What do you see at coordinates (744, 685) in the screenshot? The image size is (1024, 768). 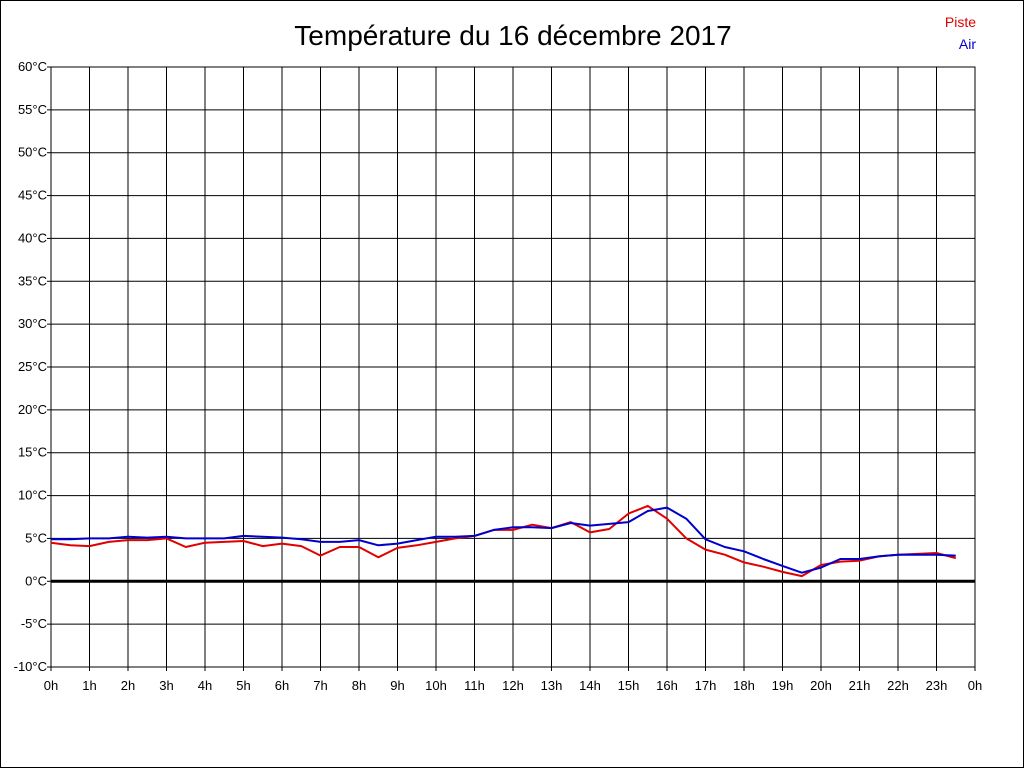 I see `x-tick-label: 18h` at bounding box center [744, 685].